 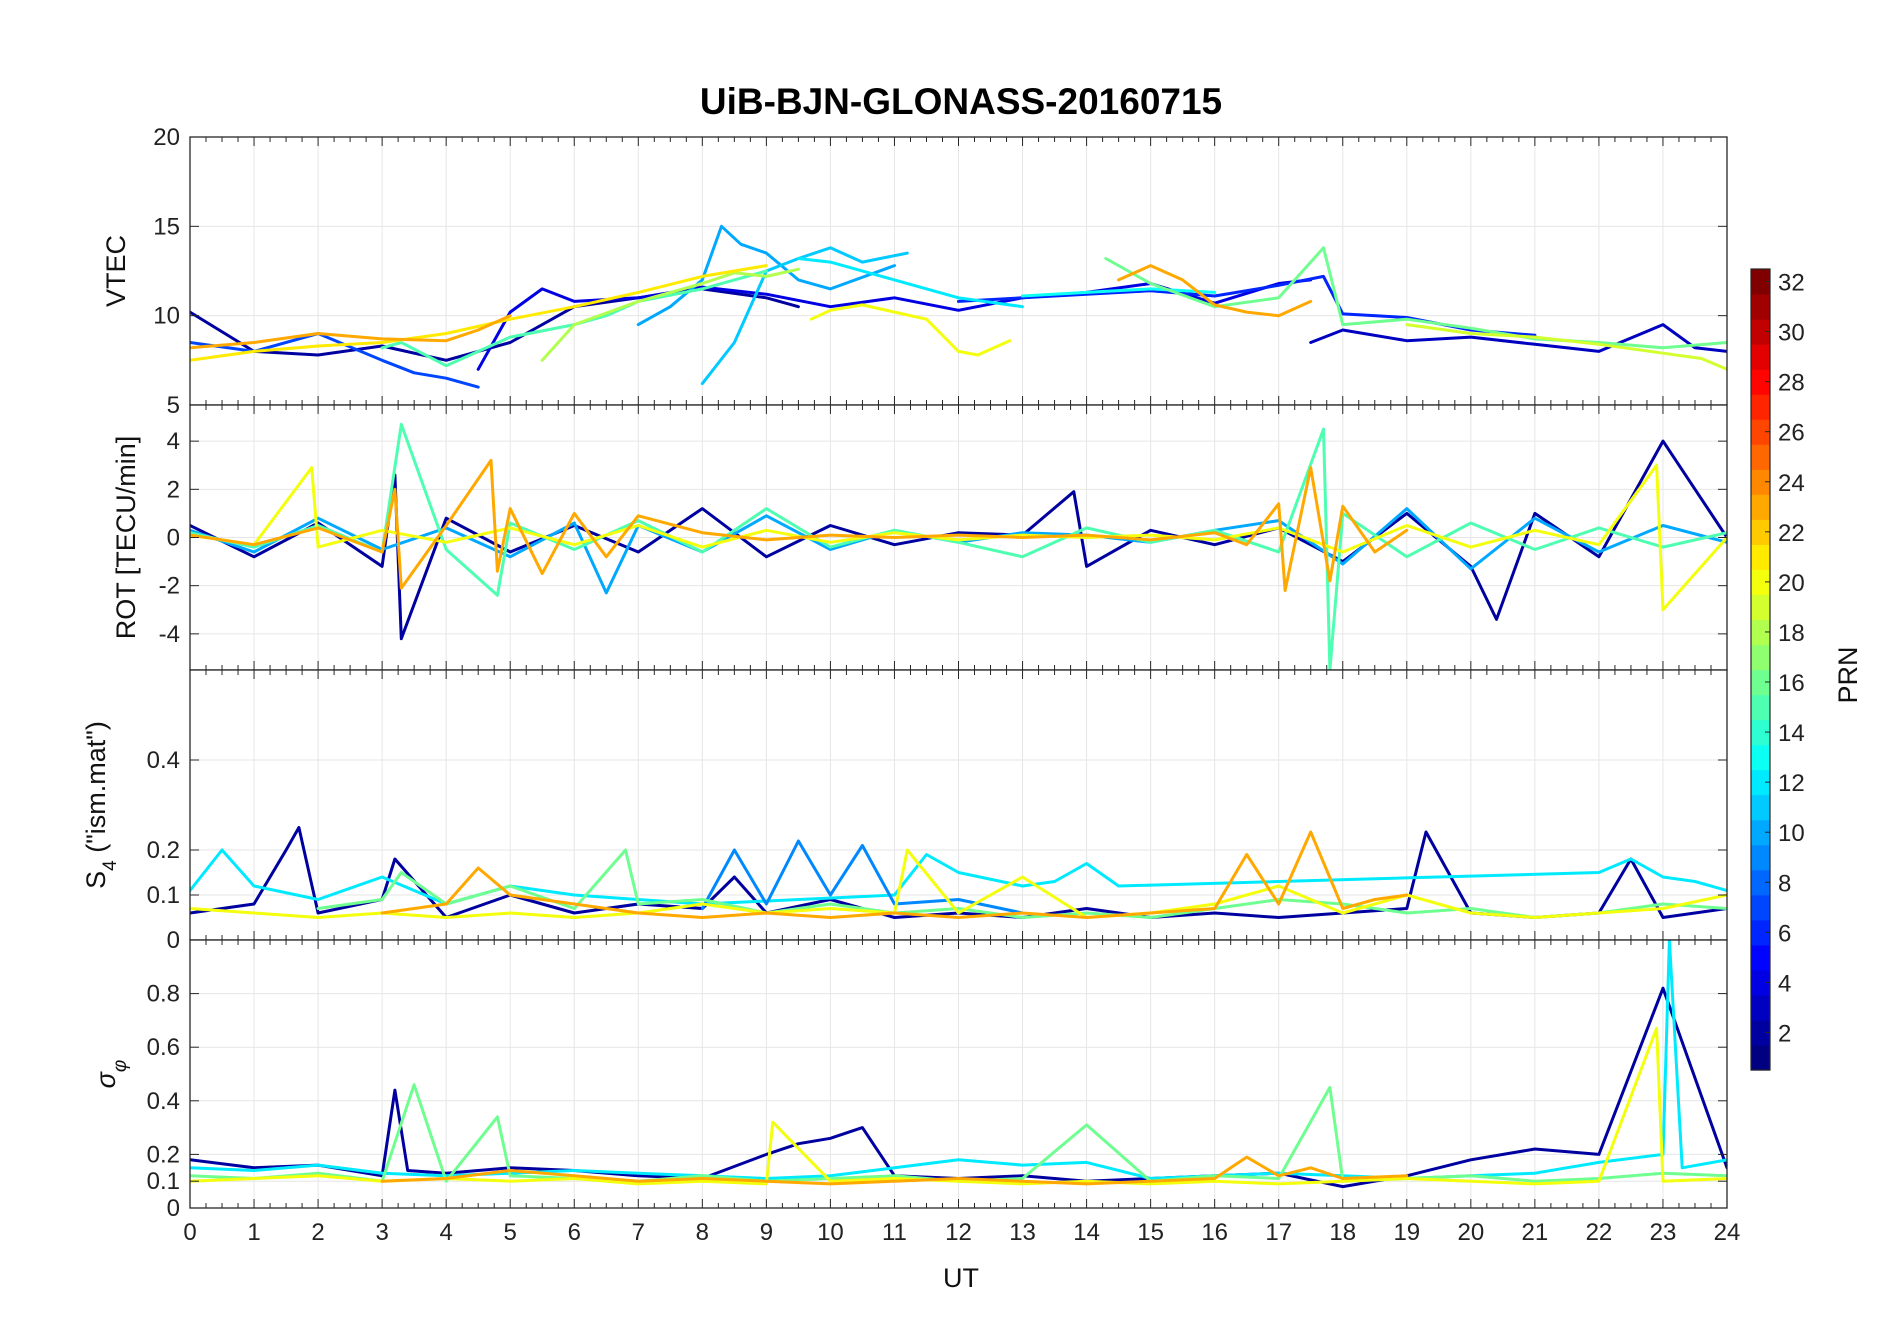 What do you see at coordinates (961, 1278) in the screenshot?
I see `x-axis-label: UT` at bounding box center [961, 1278].